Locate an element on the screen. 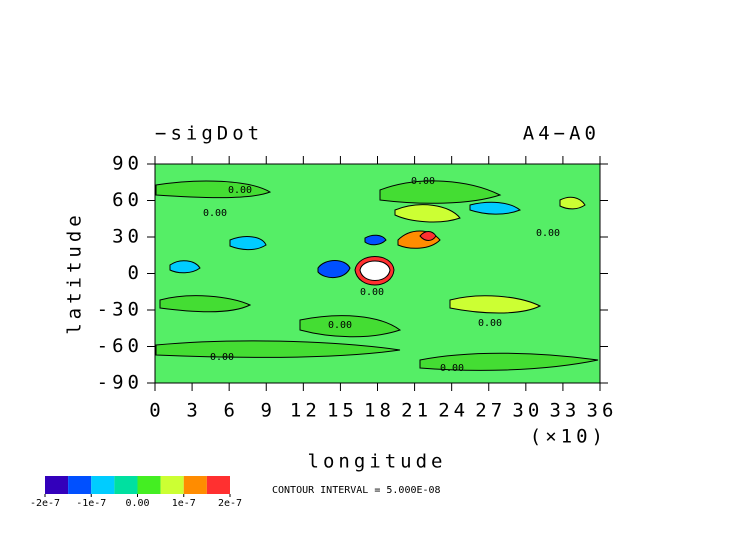 This screenshot has height=536, width=752. x-tick-label: 30 is located at coordinates (527, 411).